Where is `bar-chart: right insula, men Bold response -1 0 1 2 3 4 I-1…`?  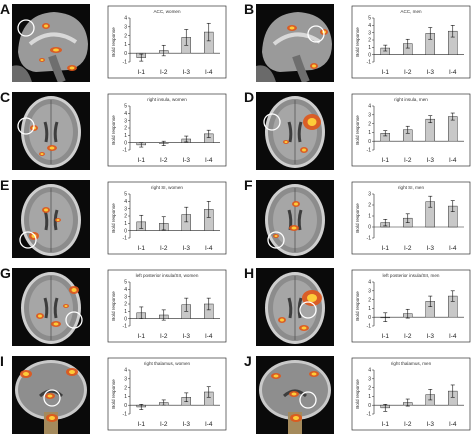 bar-chart: right insula, men Bold response -1 0 1 2 3 4 I-1… is located at coordinates (411, 130).